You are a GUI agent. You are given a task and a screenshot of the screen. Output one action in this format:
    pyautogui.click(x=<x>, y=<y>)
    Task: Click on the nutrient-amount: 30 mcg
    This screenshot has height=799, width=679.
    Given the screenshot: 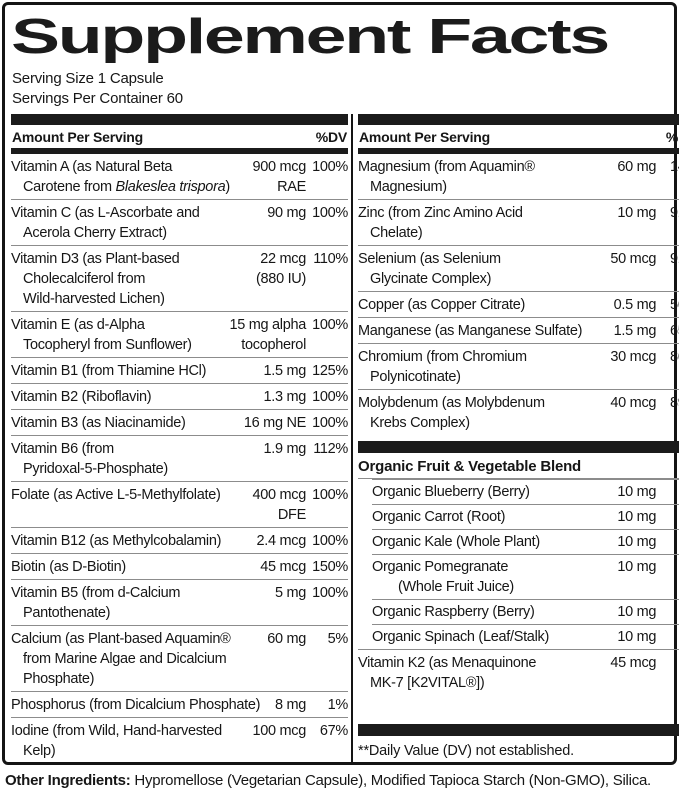 What is the action you would take?
    pyautogui.click(x=633, y=356)
    